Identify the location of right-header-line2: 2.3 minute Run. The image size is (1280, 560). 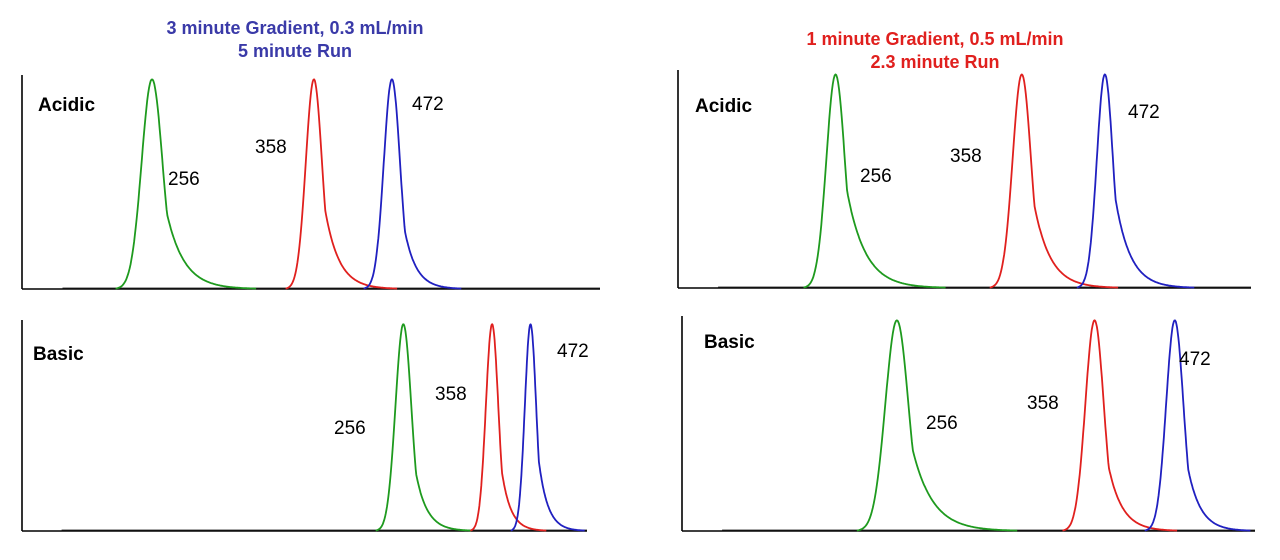
(935, 62).